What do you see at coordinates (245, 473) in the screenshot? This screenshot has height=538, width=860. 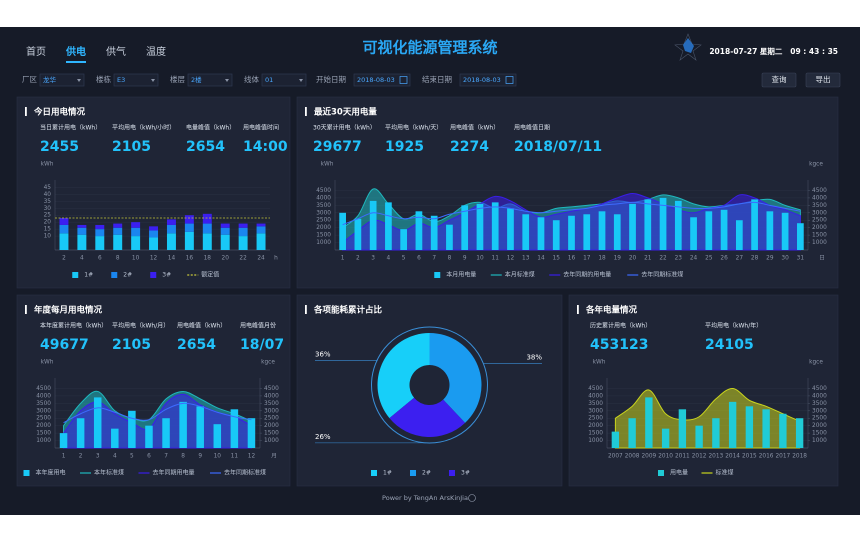 I see `legend-label: 去年同期标准煤` at bounding box center [245, 473].